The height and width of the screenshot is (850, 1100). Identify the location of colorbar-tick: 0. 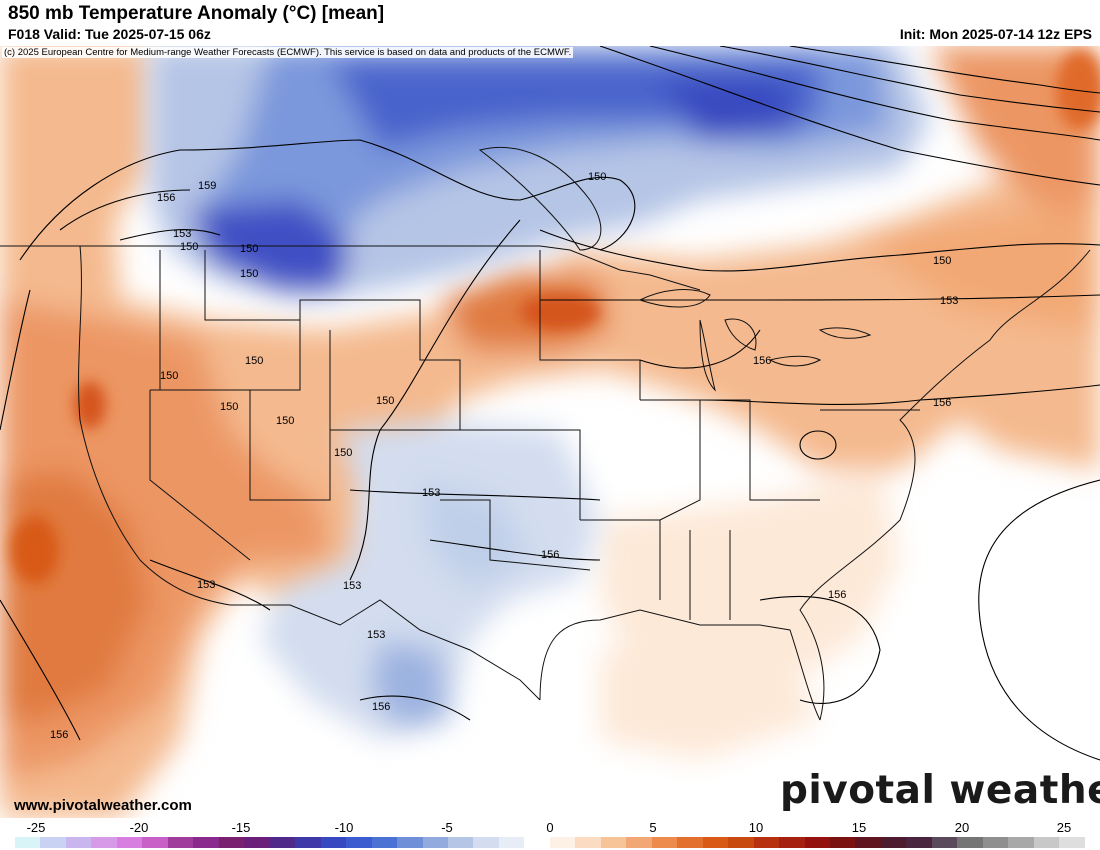
(550, 827).